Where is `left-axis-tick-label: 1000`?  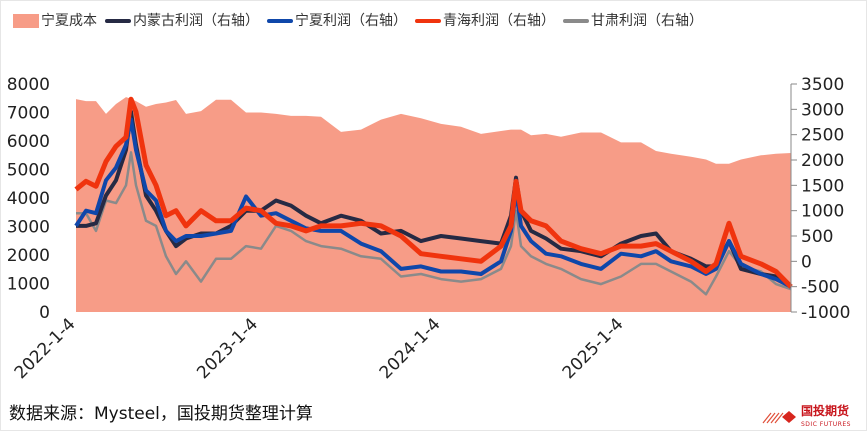
left-axis-tick-label: 1000 is located at coordinates (28, 285).